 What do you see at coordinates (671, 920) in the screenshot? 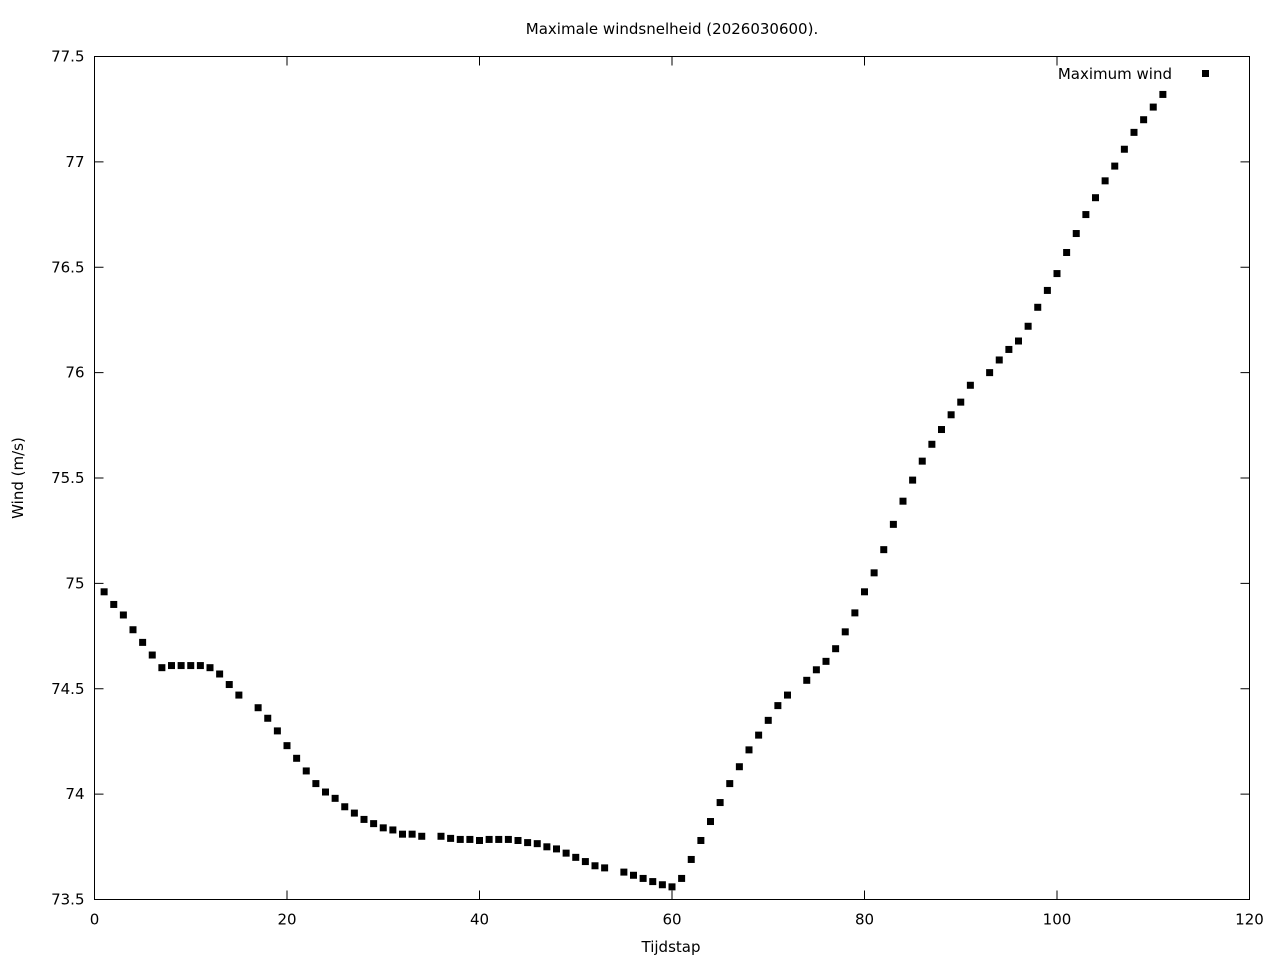
I see `x-tick-label: 60` at bounding box center [671, 920].